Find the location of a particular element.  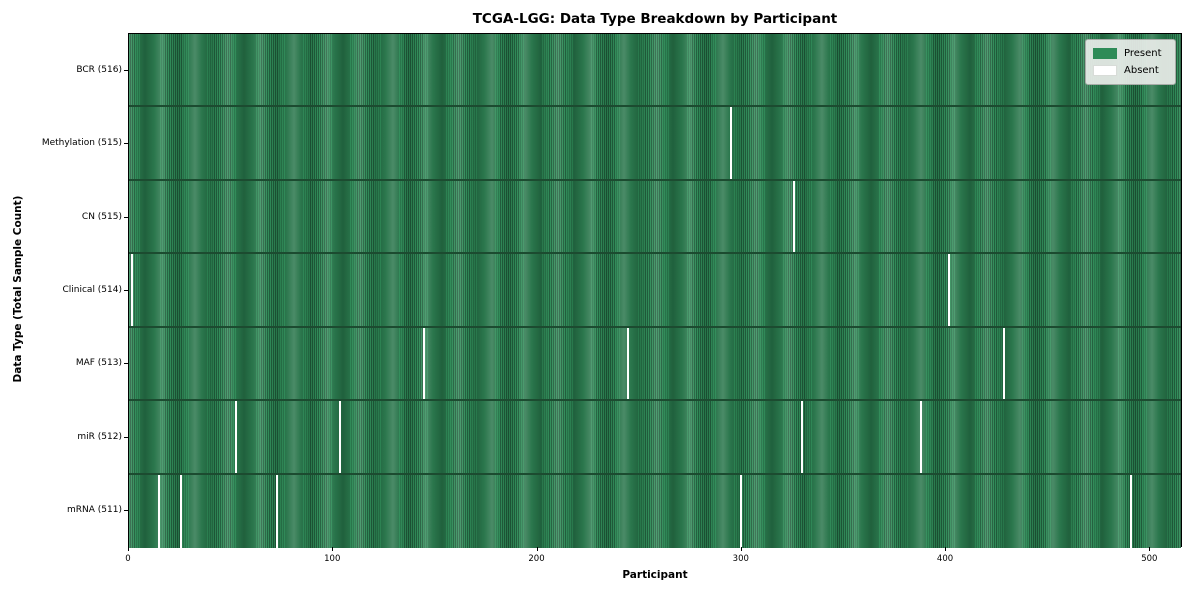

y-tick-label: MAF (513) is located at coordinates (98, 363).